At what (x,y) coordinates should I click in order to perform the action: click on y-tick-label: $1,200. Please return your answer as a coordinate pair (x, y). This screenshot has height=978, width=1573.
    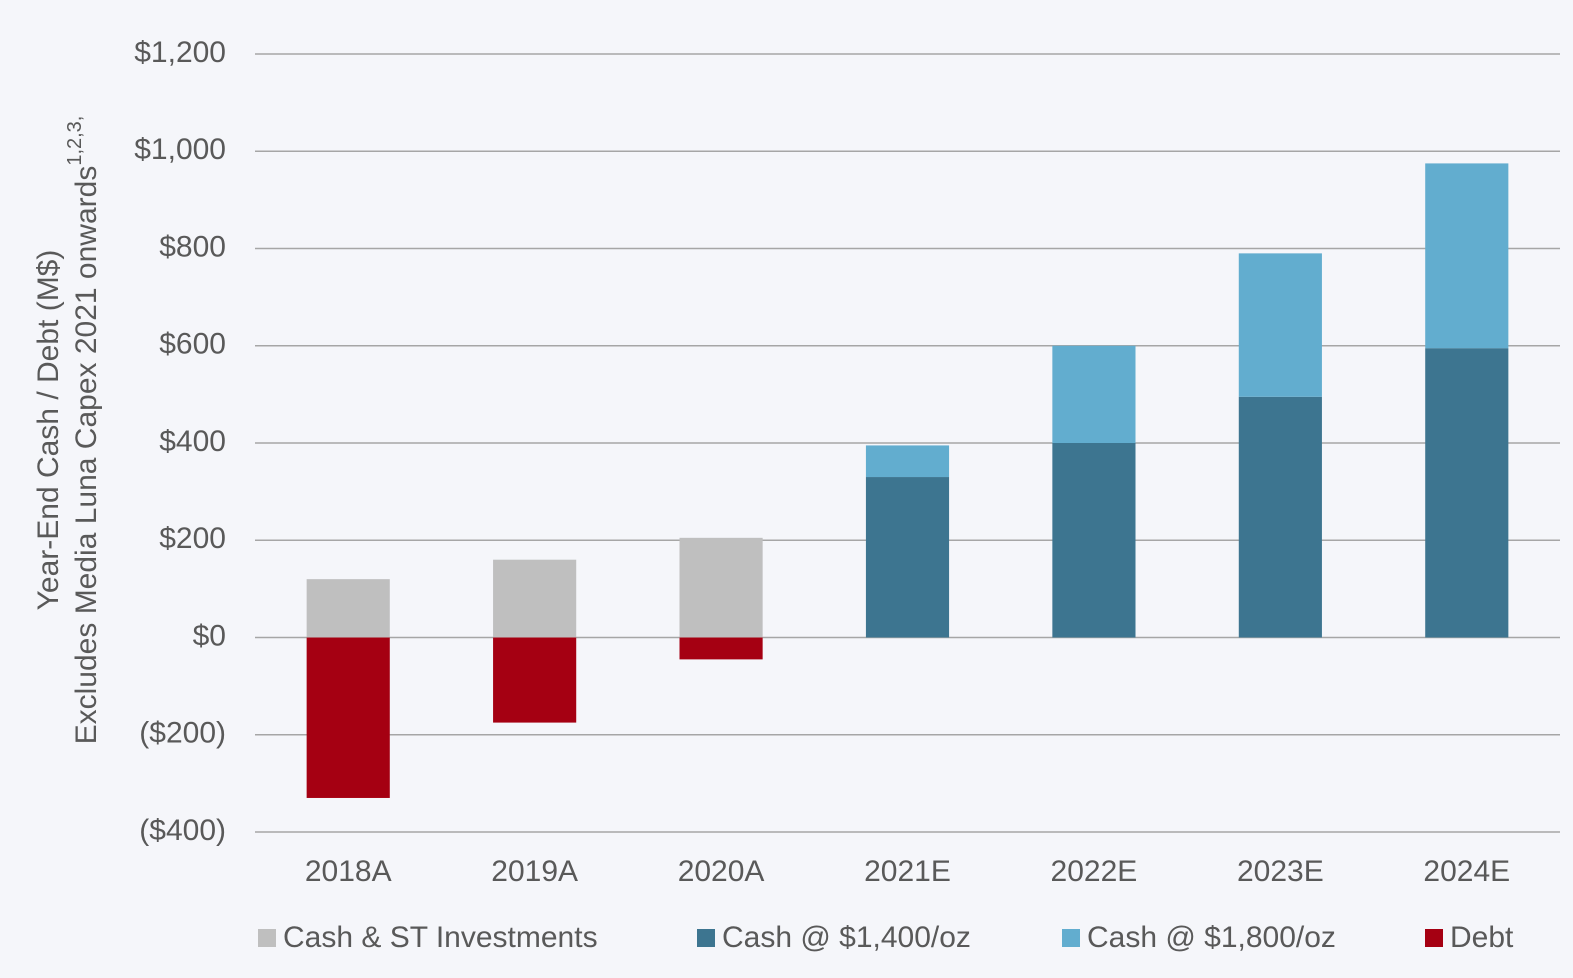
    Looking at the image, I should click on (180, 52).